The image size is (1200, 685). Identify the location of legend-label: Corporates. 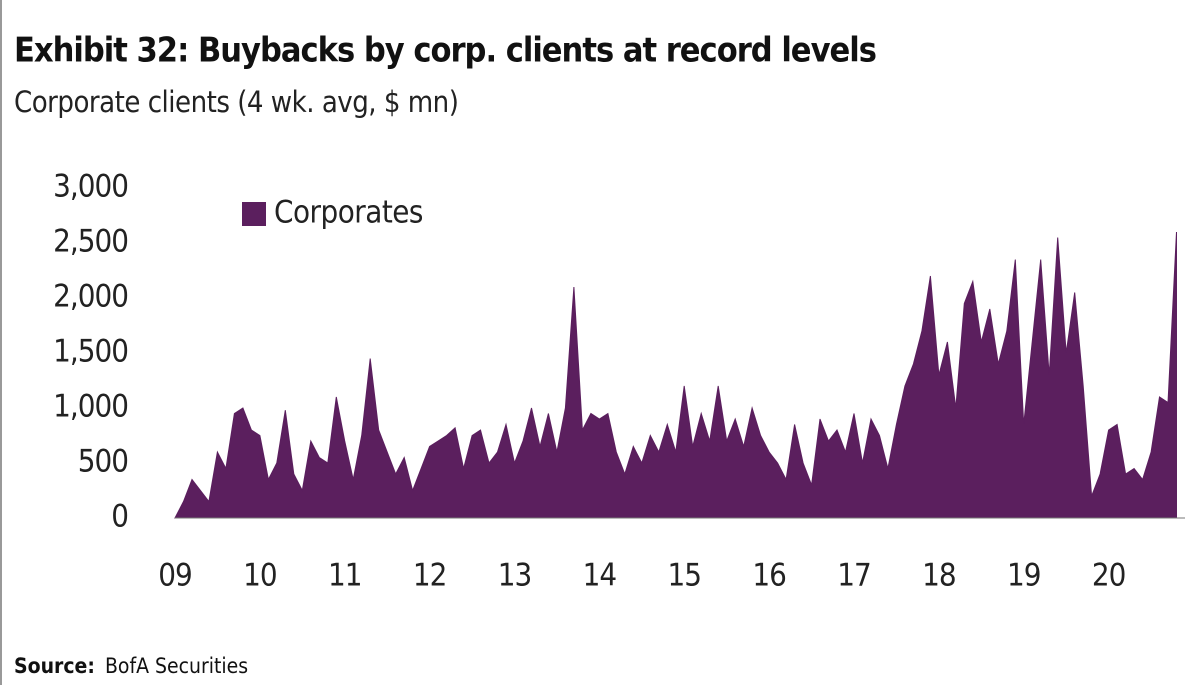
(348, 213).